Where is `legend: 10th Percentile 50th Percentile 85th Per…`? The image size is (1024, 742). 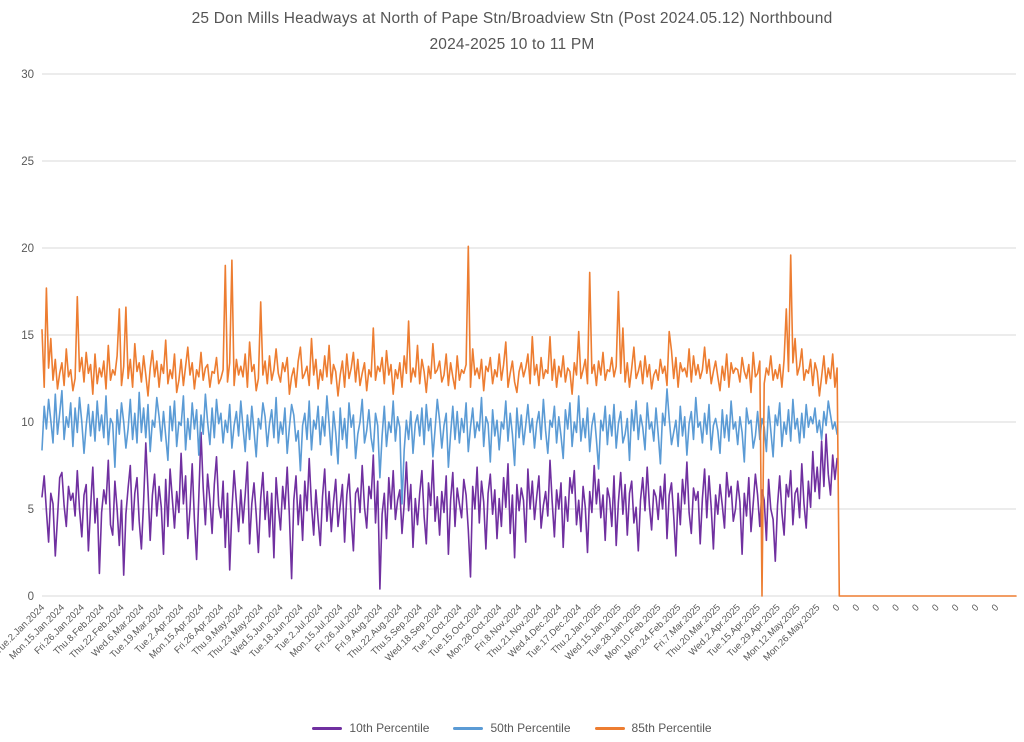 legend: 10th Percentile 50th Percentile 85th Per… is located at coordinates (512, 728).